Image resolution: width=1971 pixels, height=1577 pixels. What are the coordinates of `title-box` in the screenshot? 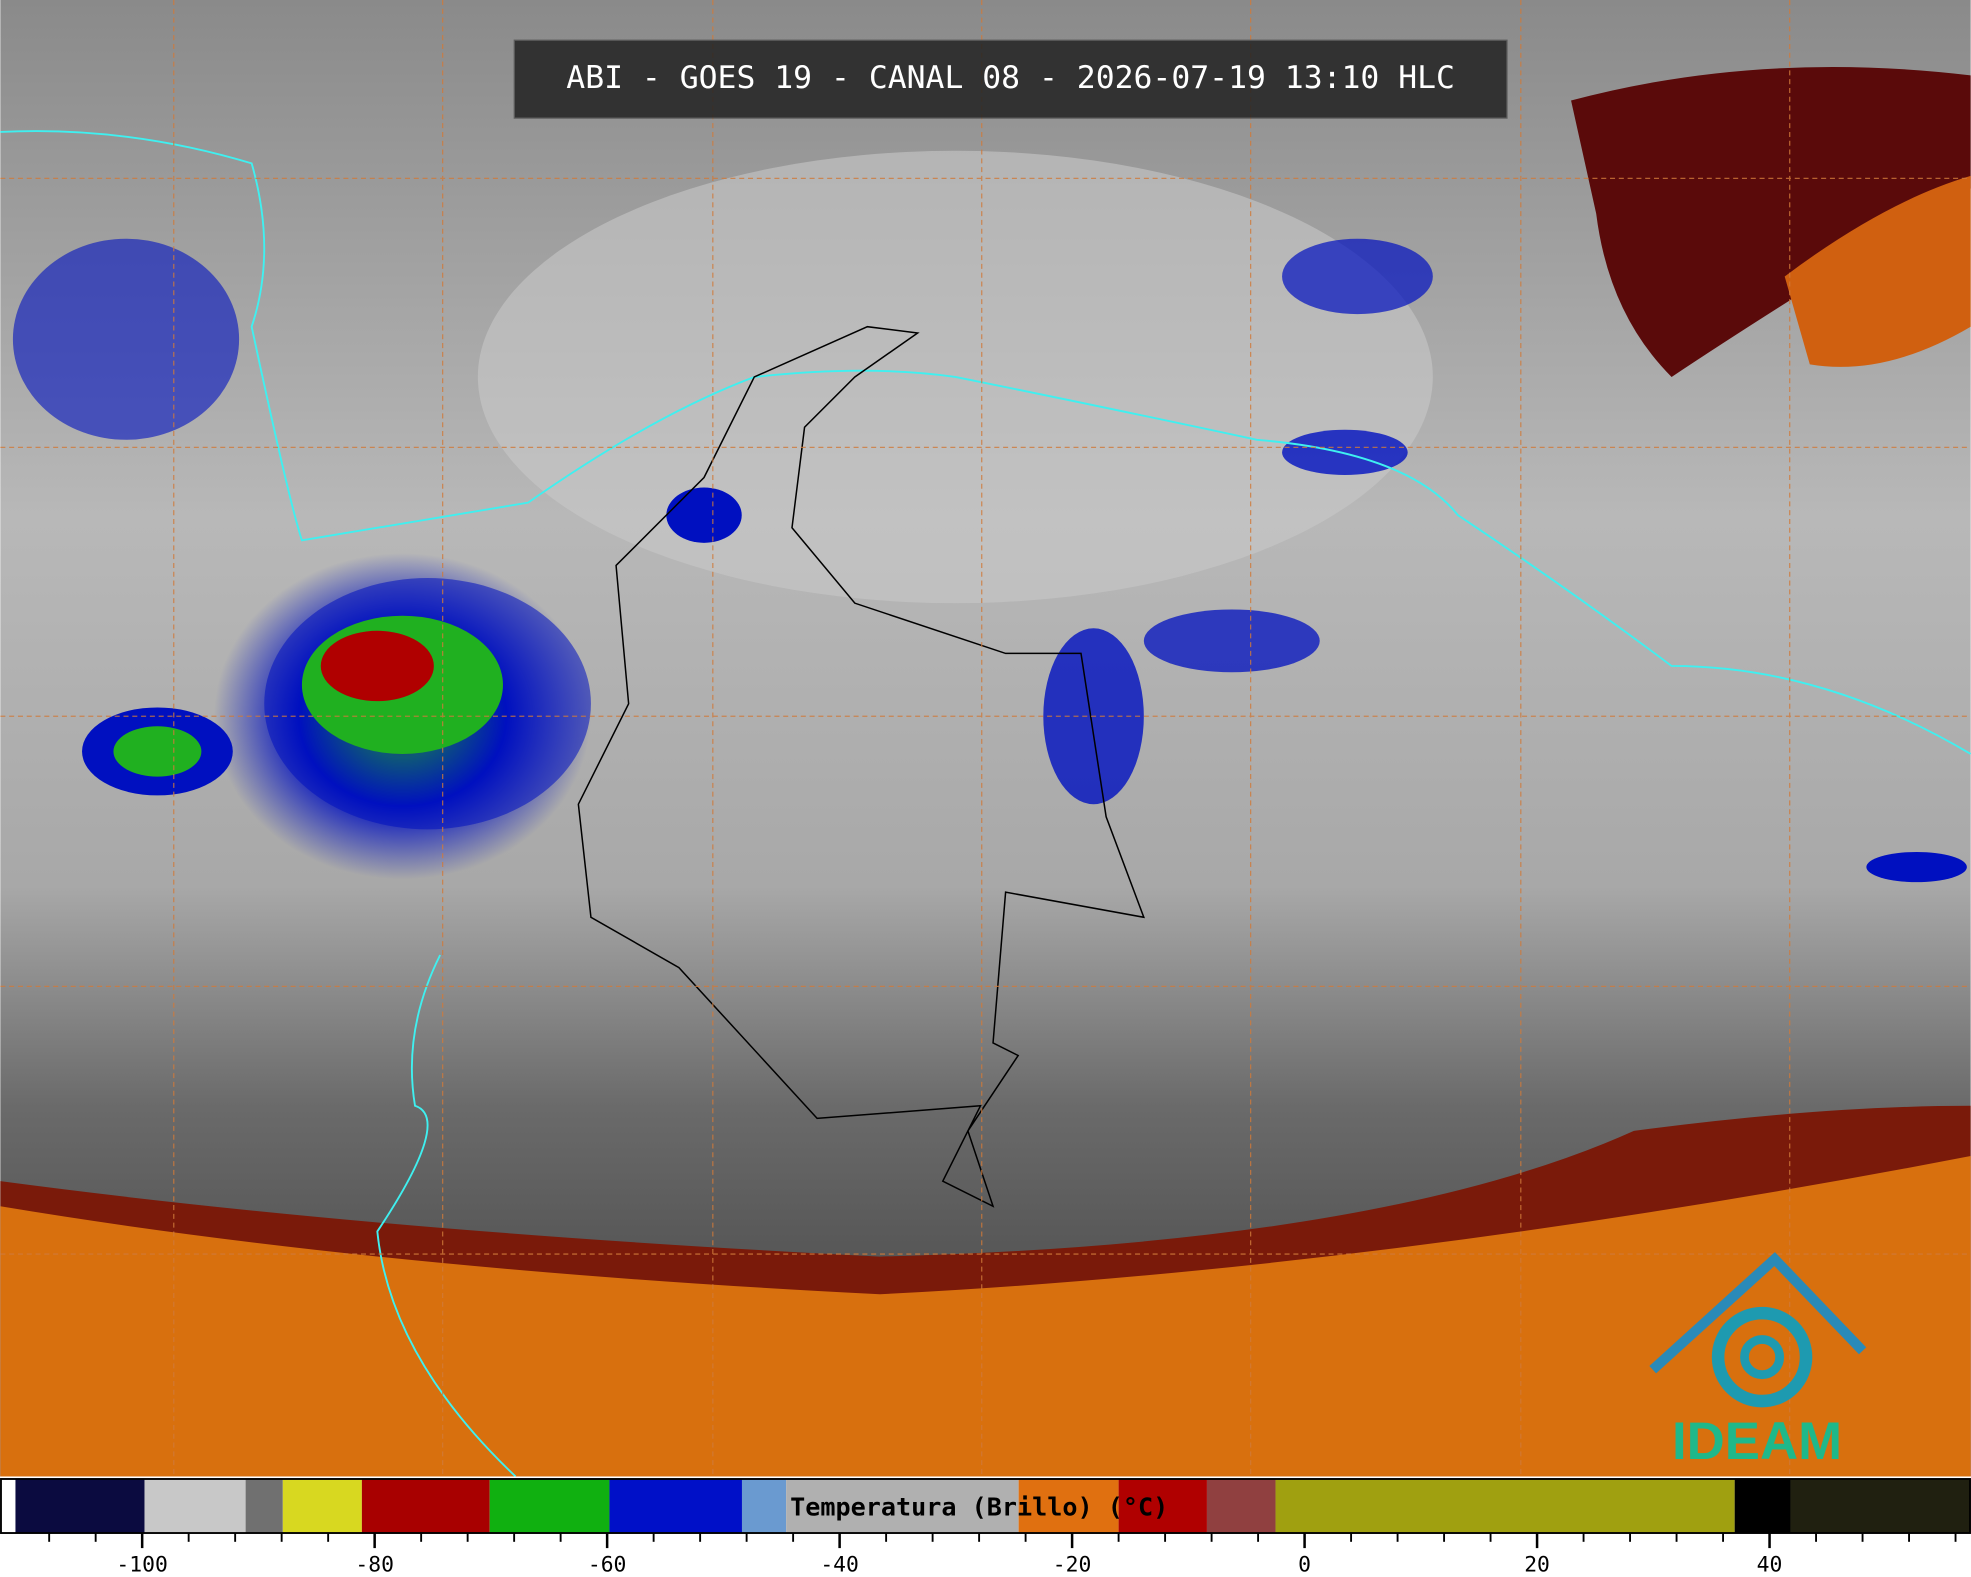 It's located at (1010, 79).